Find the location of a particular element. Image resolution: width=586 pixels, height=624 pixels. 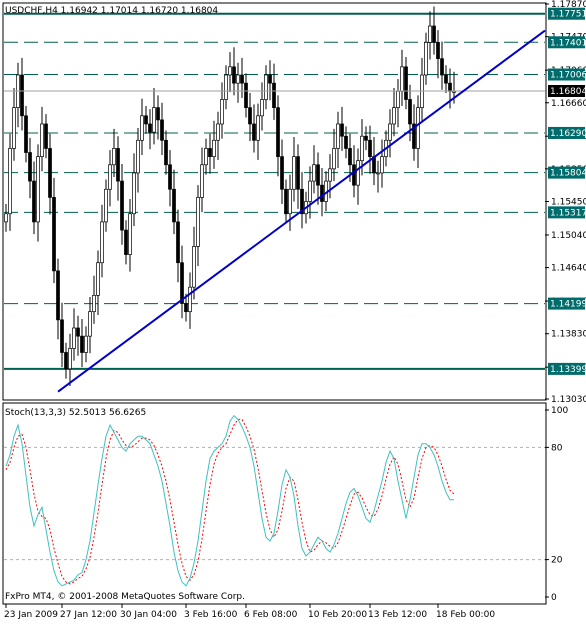

stoch-header: Stoch(13,3,3) 52.5013 56.6265 is located at coordinates (75, 413).